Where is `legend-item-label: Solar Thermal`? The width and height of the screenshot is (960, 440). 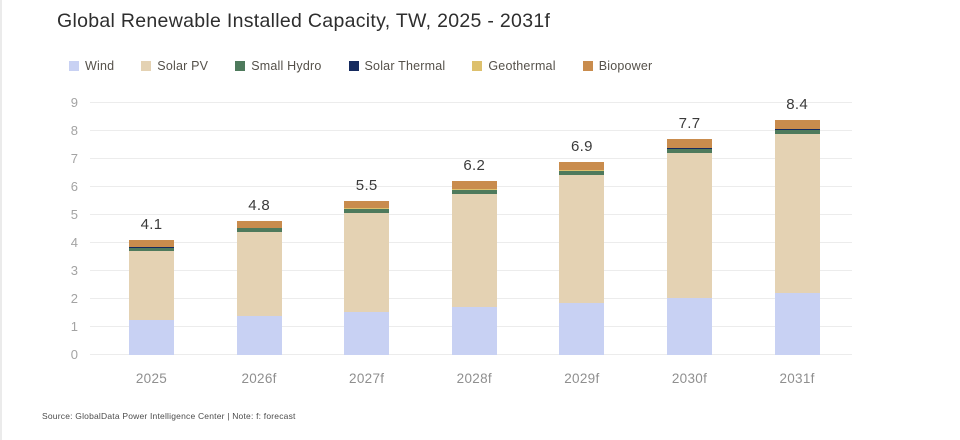
legend-item-label: Solar Thermal is located at coordinates (405, 66).